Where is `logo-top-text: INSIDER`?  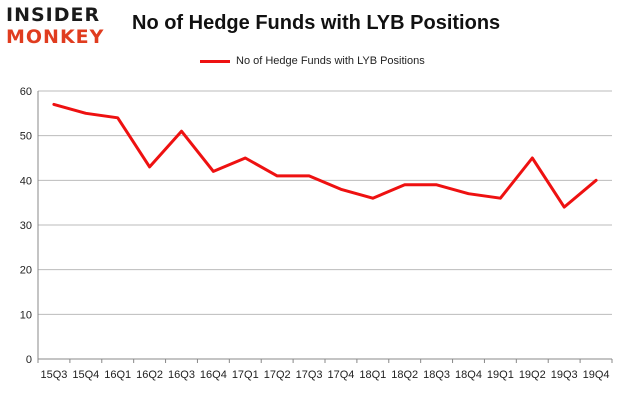 logo-top-text: INSIDER is located at coordinates (53, 15).